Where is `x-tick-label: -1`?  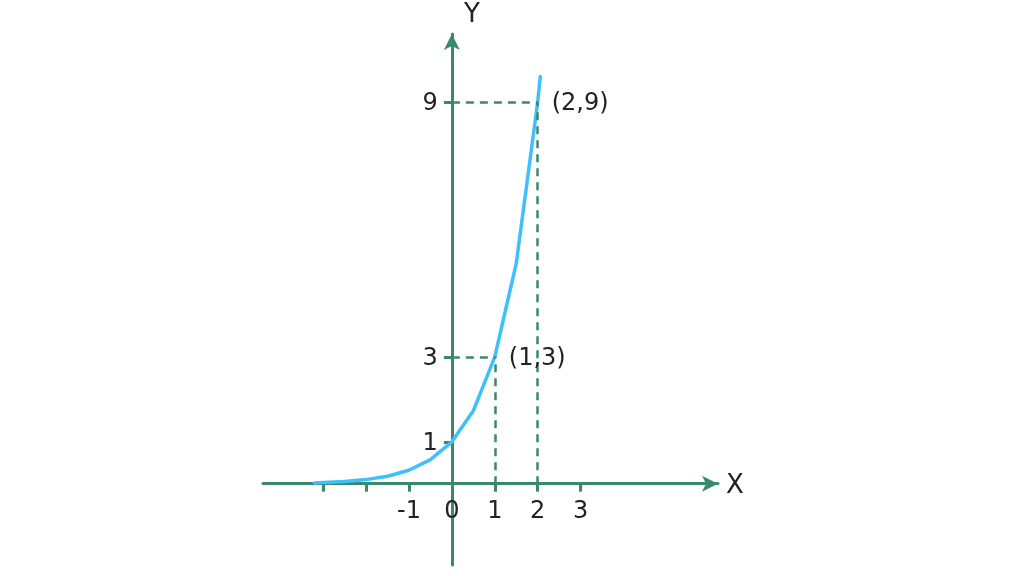 x-tick-label: -1 is located at coordinates (408, 509).